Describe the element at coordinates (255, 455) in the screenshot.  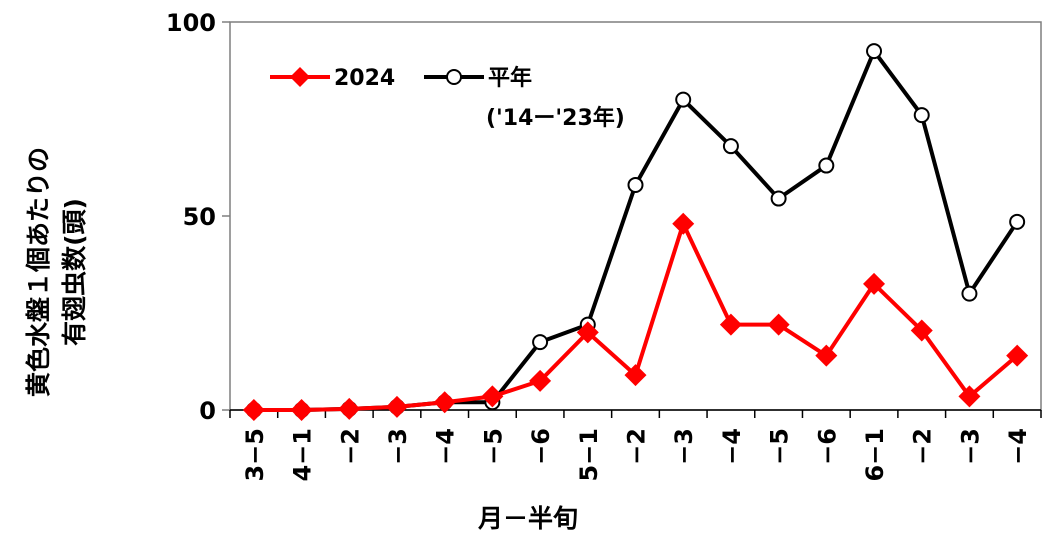
I see `x-tick-label: 3−5` at that location.